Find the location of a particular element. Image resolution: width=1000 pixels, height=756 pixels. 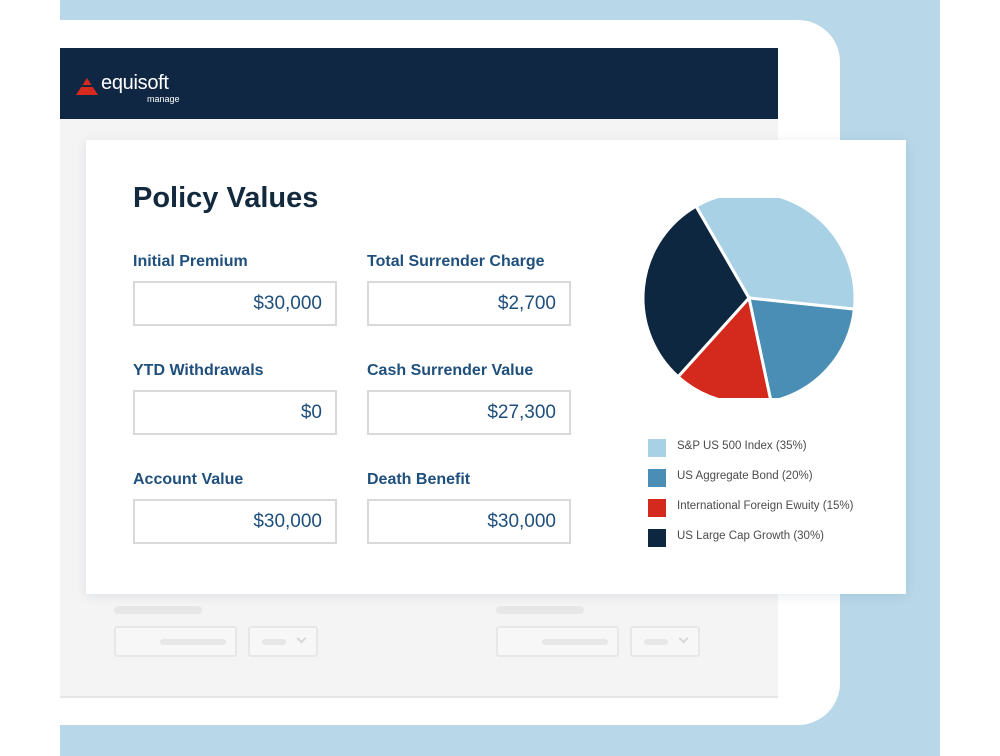

legend-label: US Large Cap Growth (30%) is located at coordinates (751, 536).